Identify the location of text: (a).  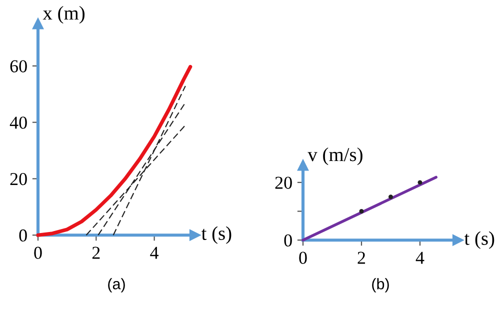
(116, 285).